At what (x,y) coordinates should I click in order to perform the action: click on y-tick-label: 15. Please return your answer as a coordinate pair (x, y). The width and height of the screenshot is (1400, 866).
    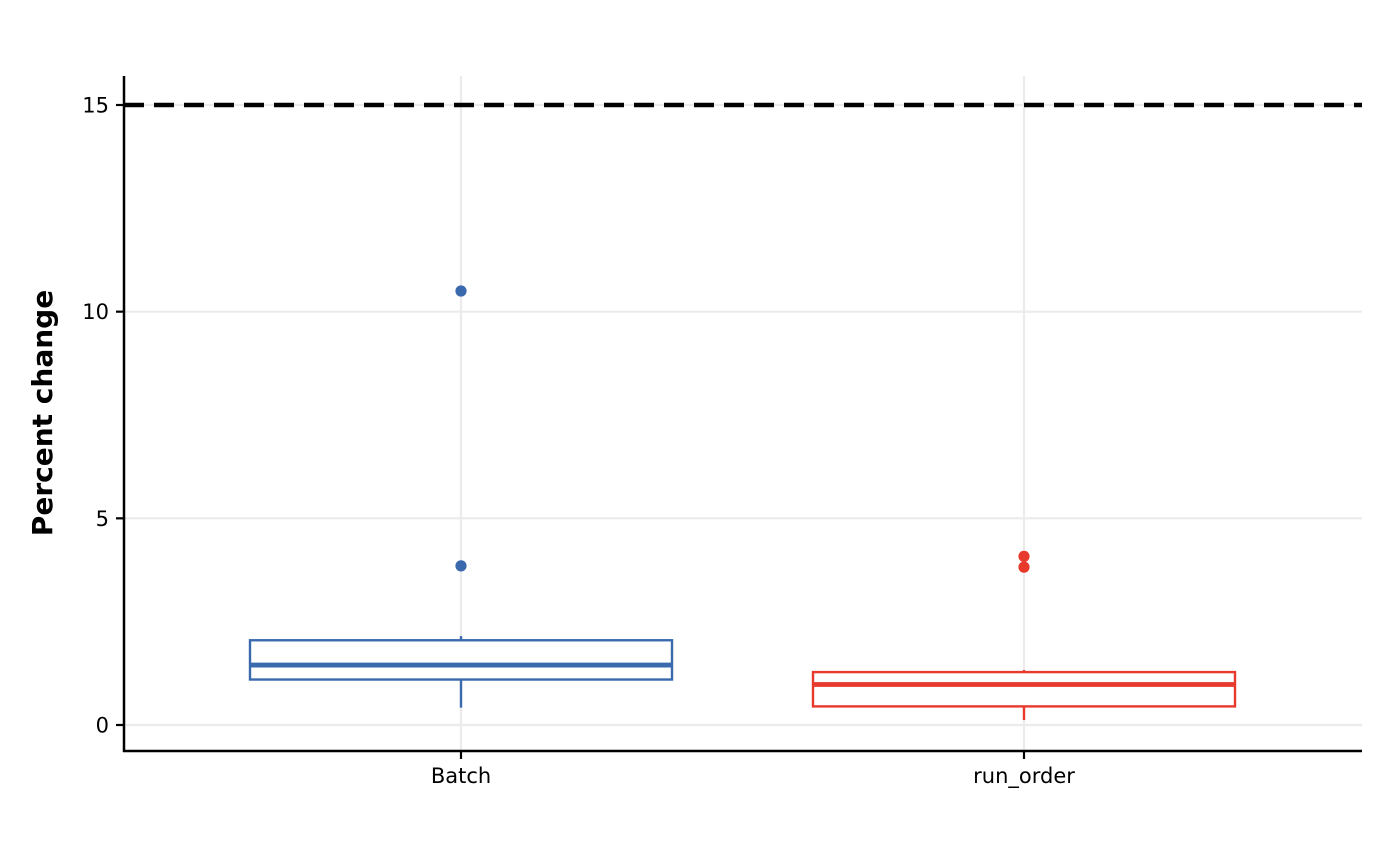
    Looking at the image, I should click on (95, 106).